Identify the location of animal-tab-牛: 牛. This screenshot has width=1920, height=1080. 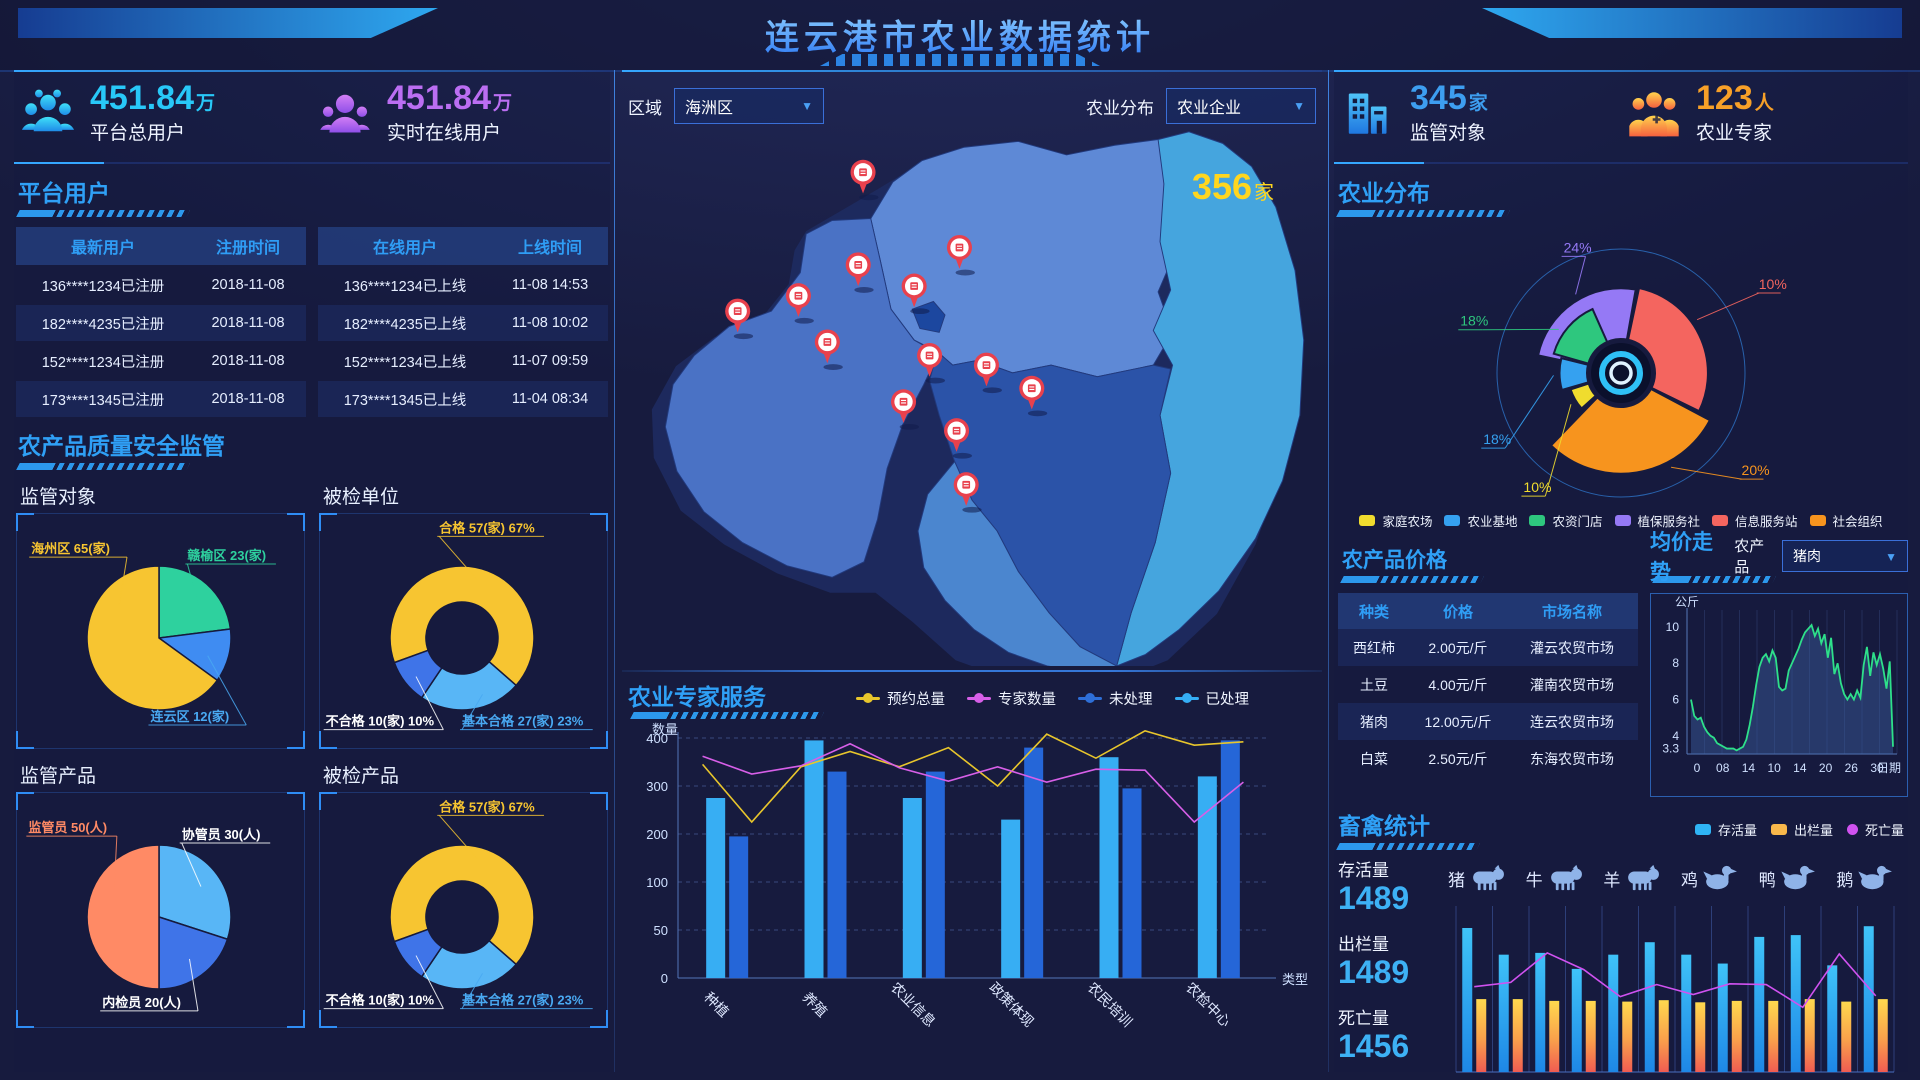
(1562, 878).